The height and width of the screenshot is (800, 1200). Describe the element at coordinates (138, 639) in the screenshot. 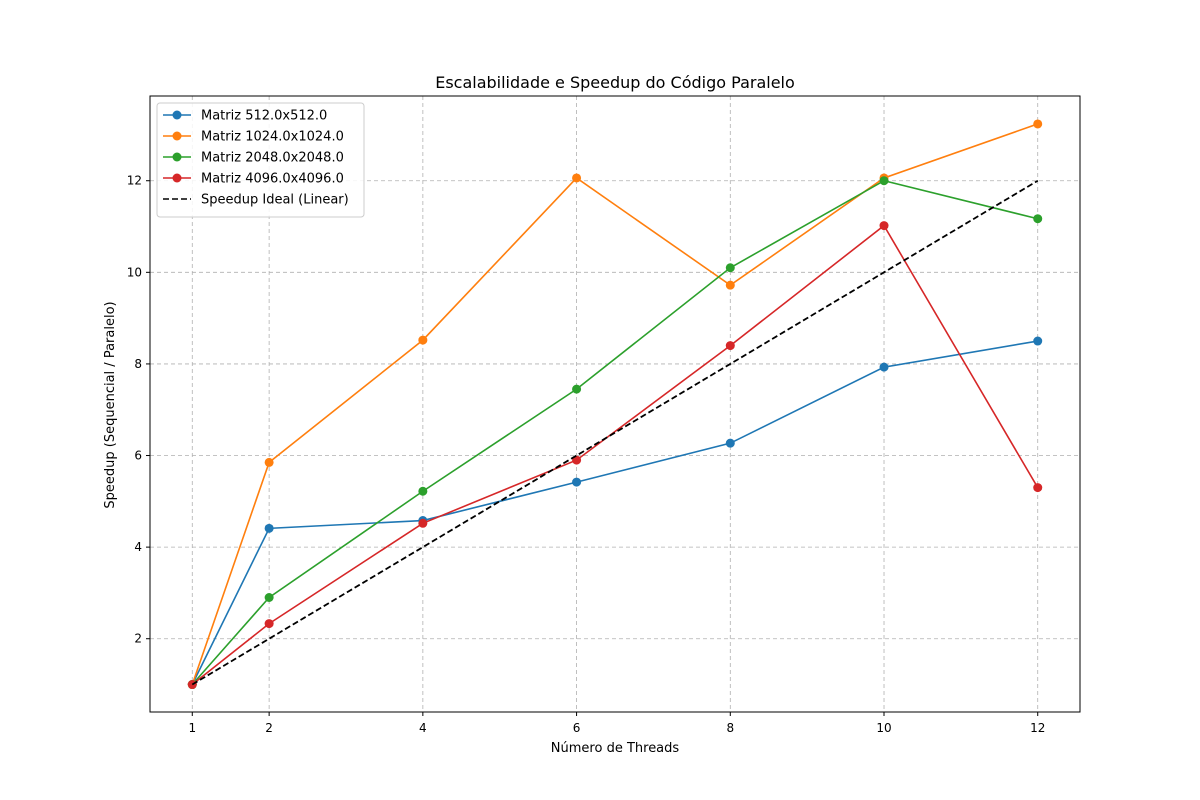

I see `y-tick-label: 2` at that location.